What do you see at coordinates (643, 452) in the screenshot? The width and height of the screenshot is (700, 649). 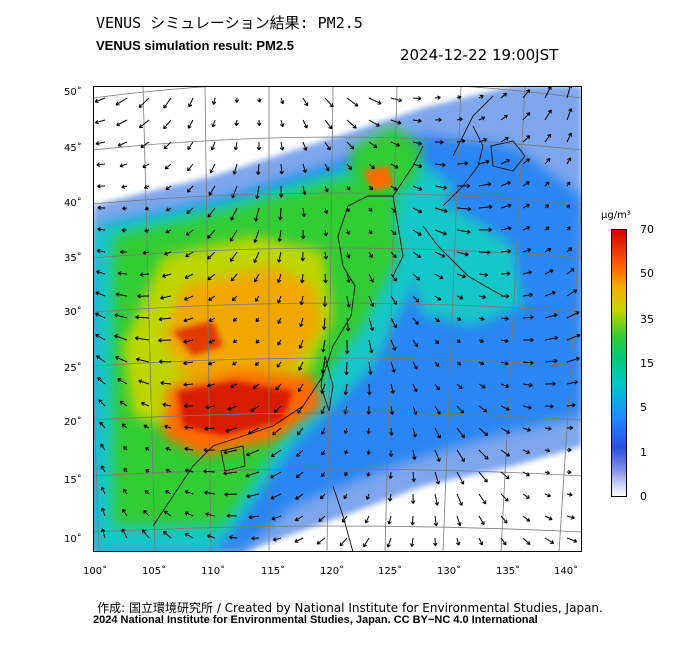 I see `colorbar-tick-1: 1` at bounding box center [643, 452].